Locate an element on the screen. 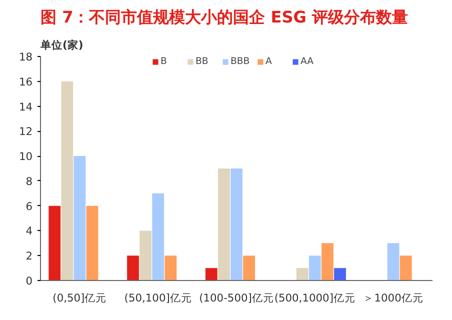 This screenshot has width=452, height=320. y-tick-label: 14 is located at coordinates (25, 107).